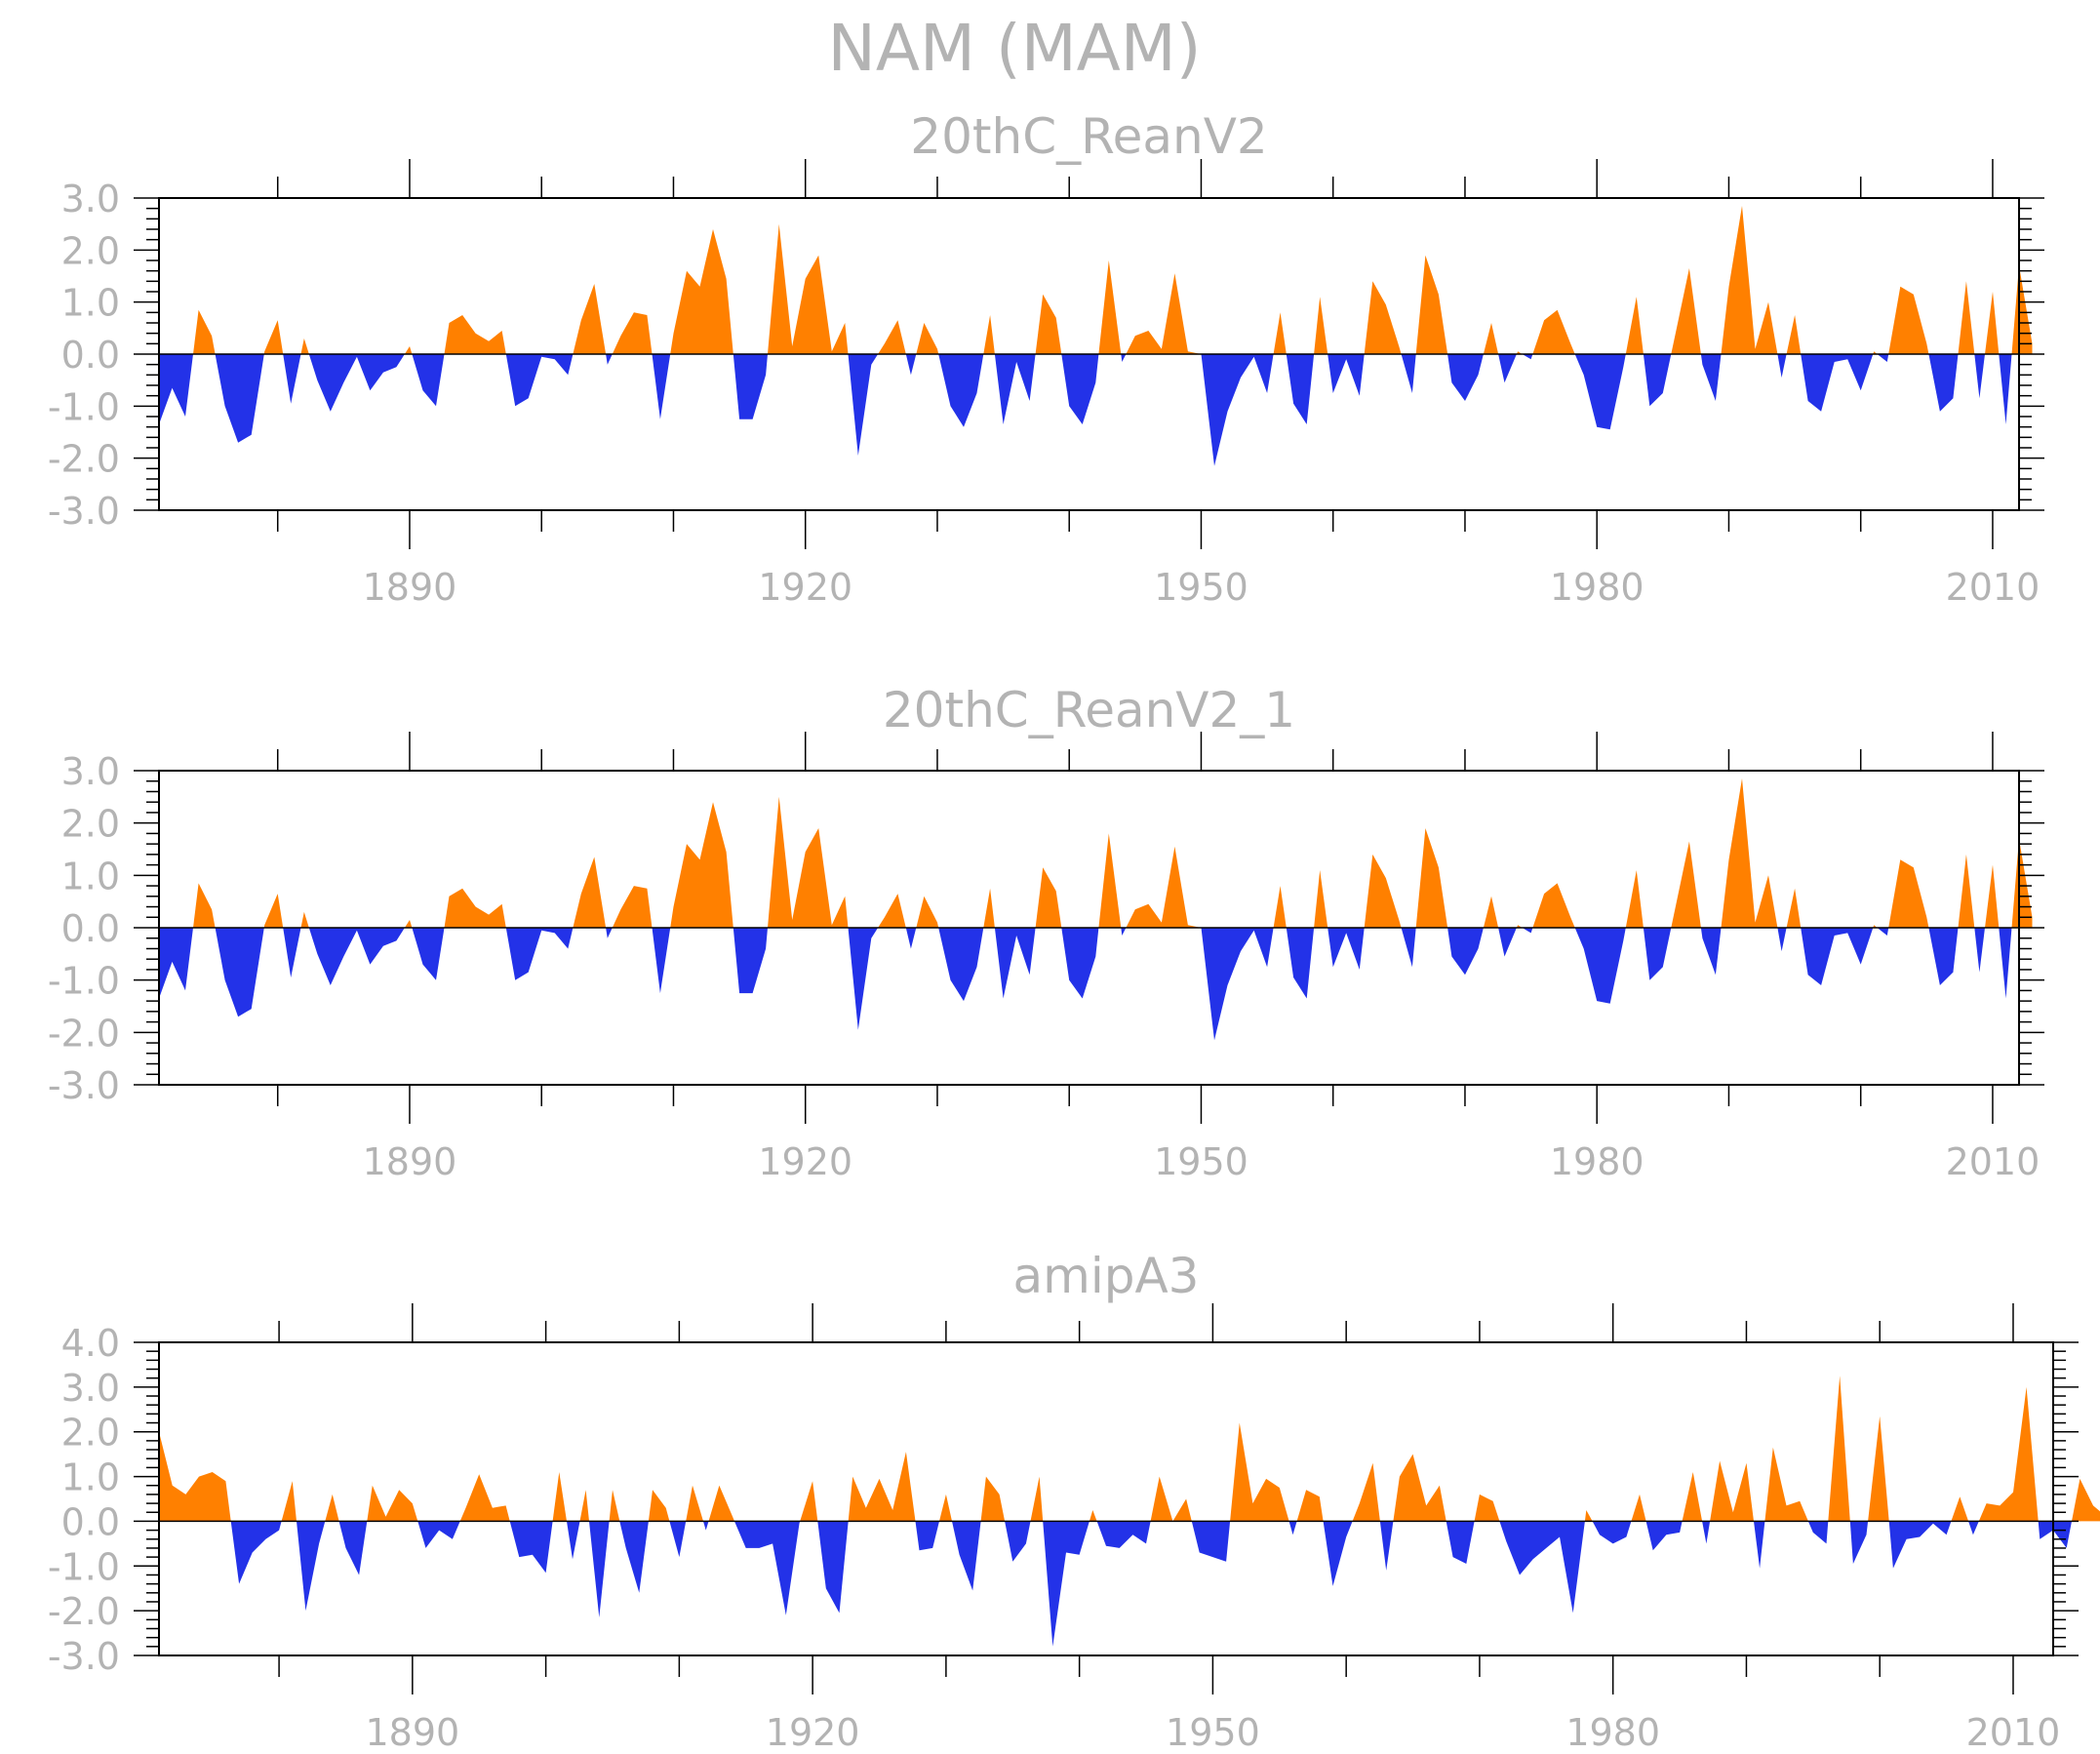 This screenshot has height=1754, width=2100. What do you see at coordinates (1201, 1161) in the screenshot?
I see `x-tick-label: 1950` at bounding box center [1201, 1161].